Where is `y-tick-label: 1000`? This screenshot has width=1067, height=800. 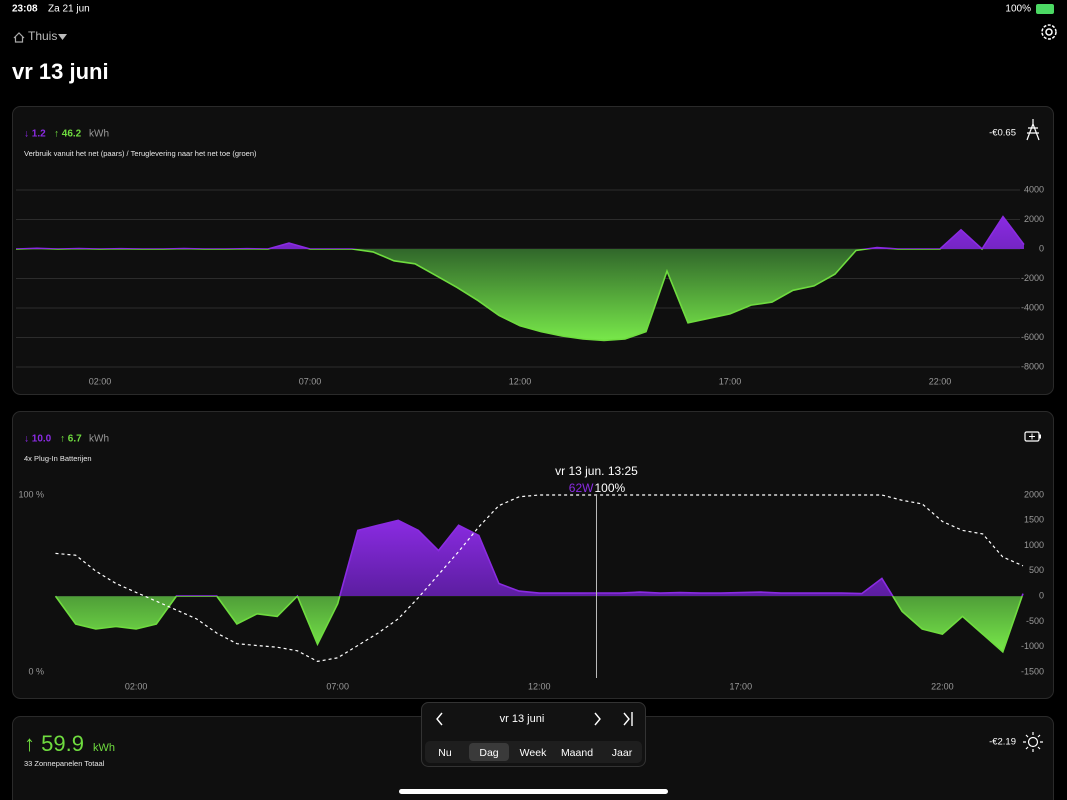
y-tick-label: 1000 is located at coordinates (1034, 545).